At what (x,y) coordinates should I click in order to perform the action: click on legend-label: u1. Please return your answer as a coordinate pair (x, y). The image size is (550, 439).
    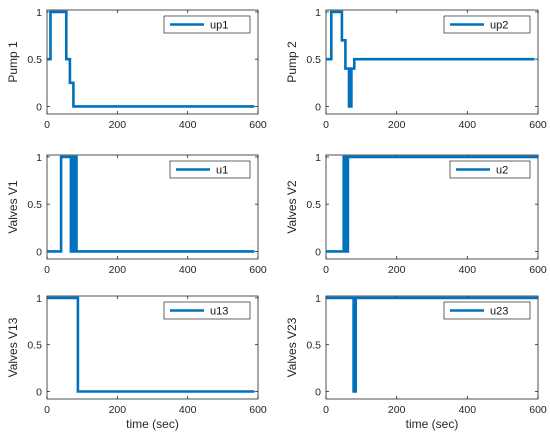
    Looking at the image, I should click on (222, 171).